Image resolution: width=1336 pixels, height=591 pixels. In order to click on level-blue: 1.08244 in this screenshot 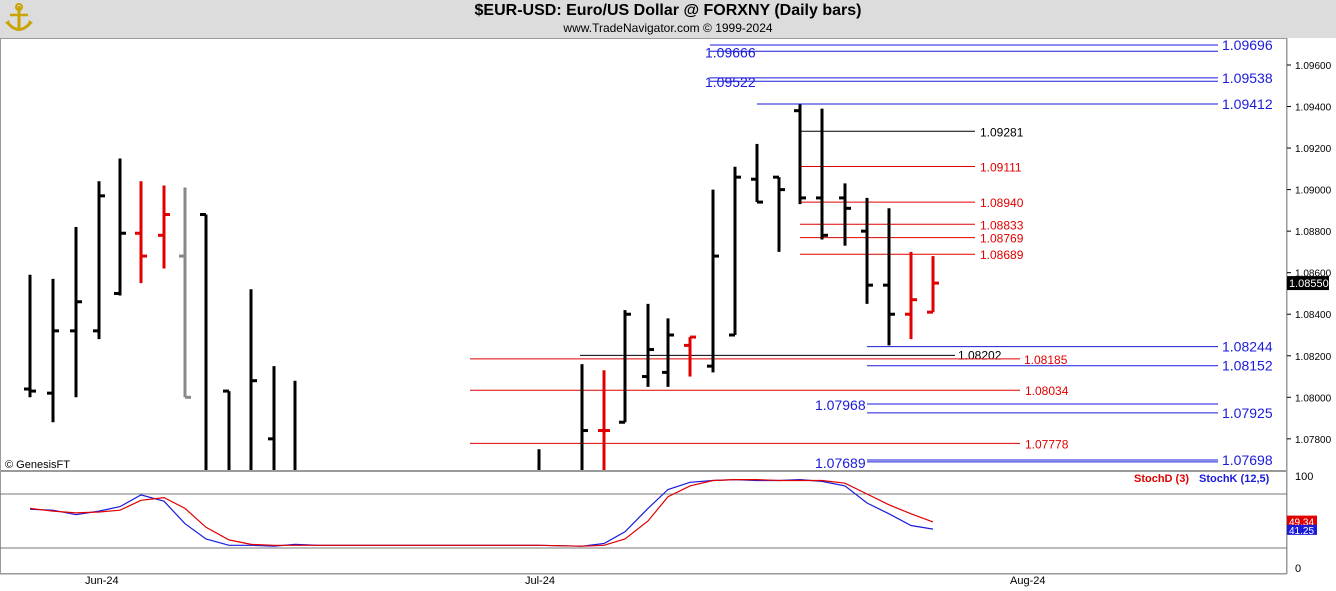, I will do `click(1070, 347)`.